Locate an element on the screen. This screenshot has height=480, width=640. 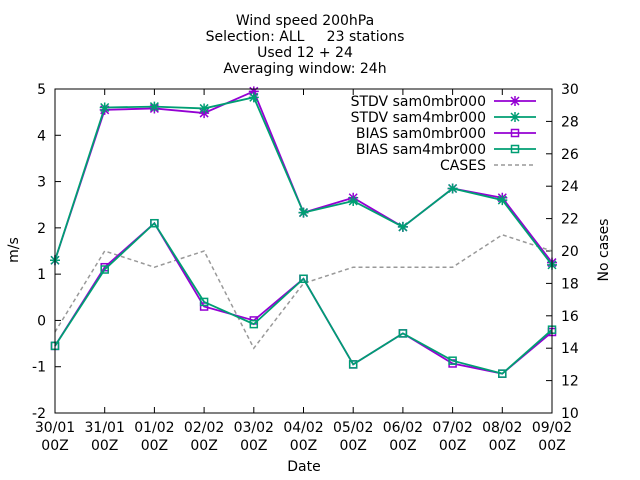
legend-label: STDV sam0mbr000 is located at coordinates (418, 102).